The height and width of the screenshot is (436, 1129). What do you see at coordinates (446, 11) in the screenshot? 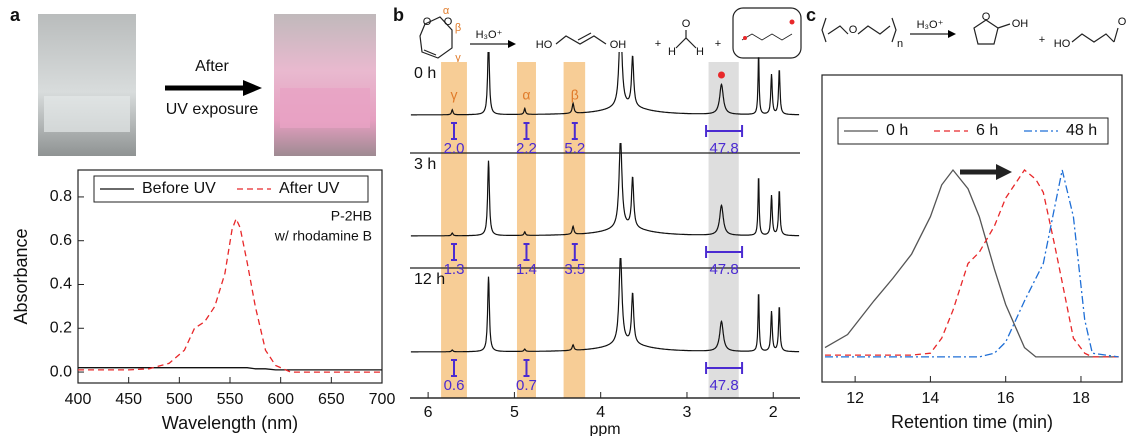
I see `ring-label: α` at bounding box center [446, 11].